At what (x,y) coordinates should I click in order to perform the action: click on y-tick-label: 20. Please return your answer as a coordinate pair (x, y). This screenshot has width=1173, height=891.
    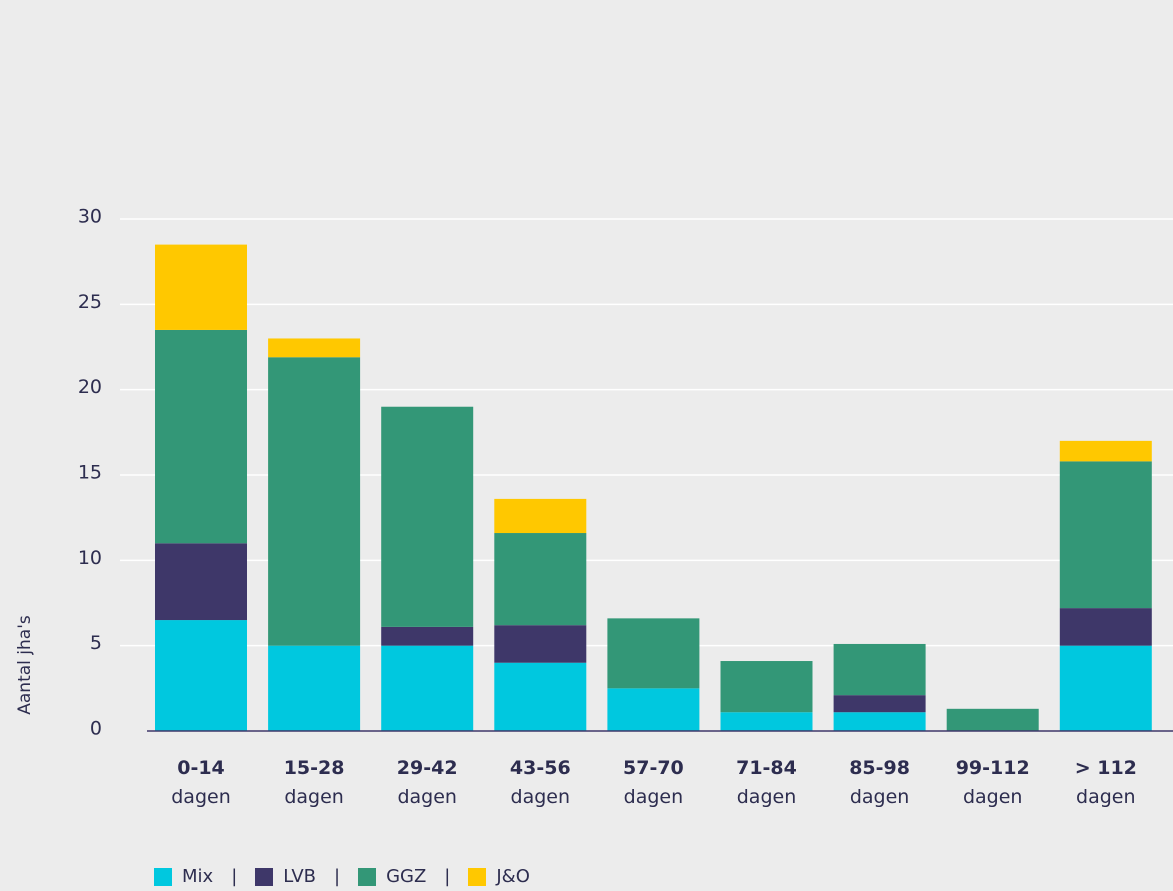
    Looking at the image, I should click on (90, 387).